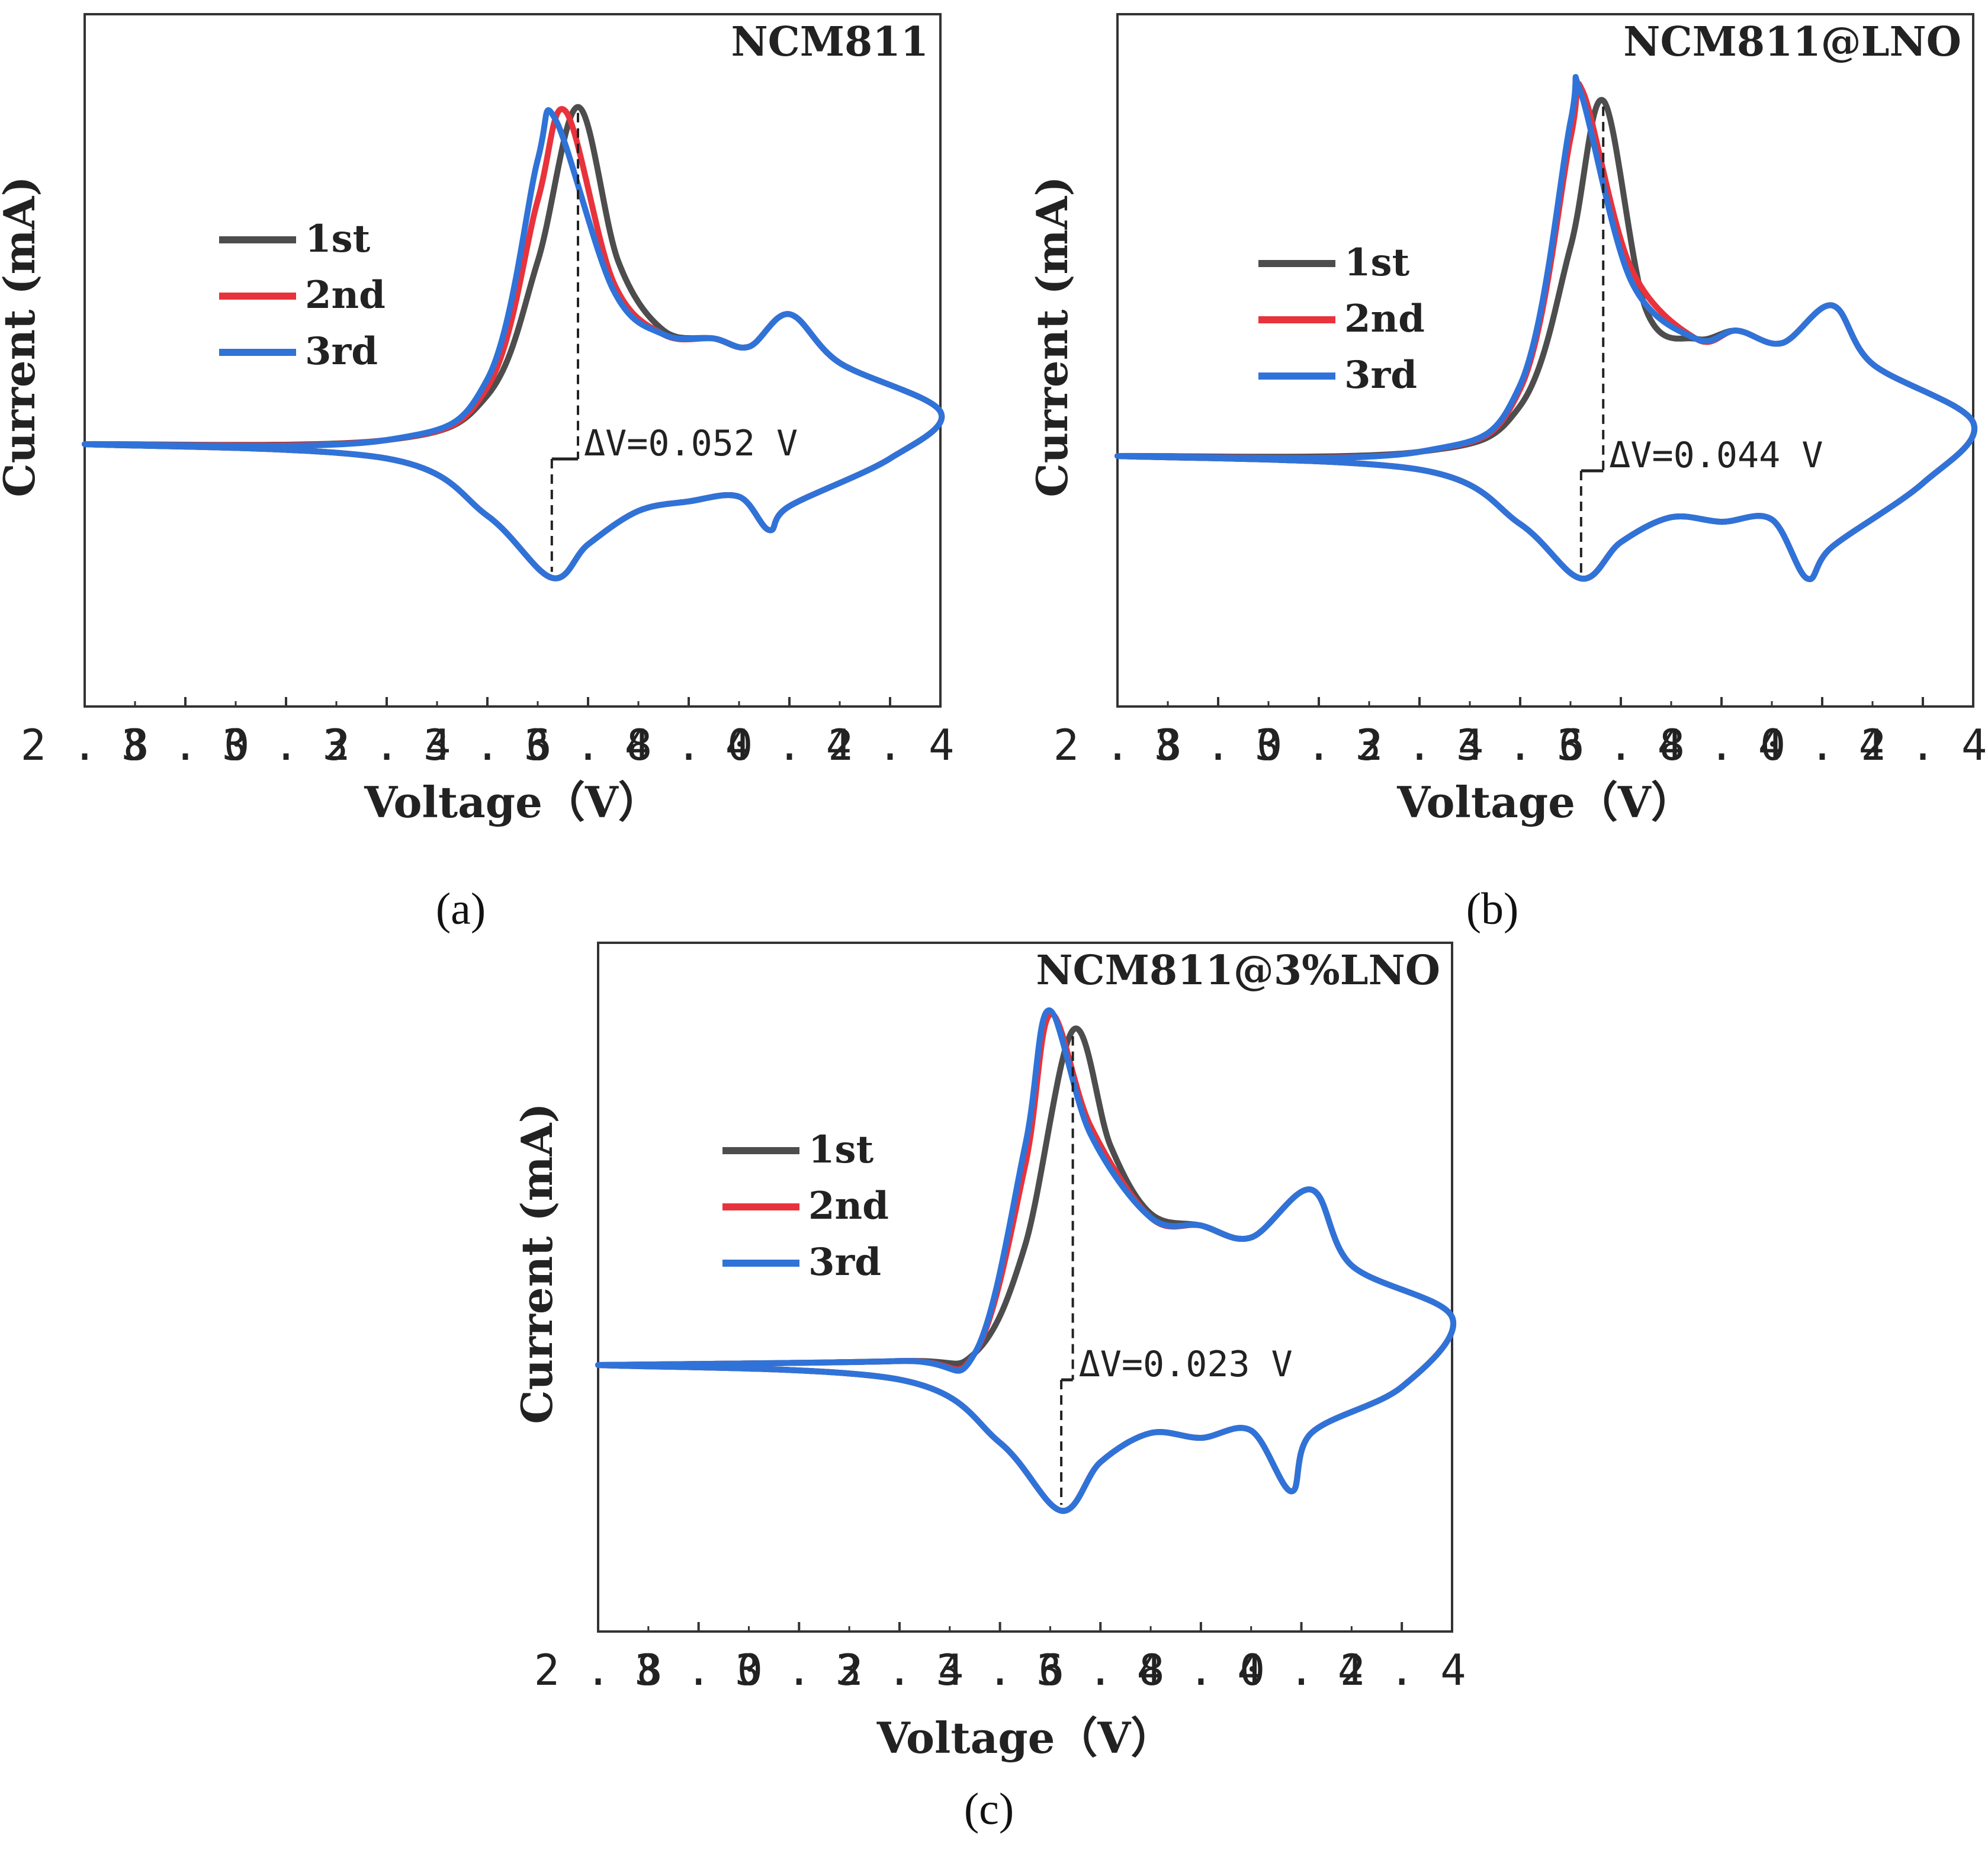 This screenshot has width=1988, height=1853. Describe the element at coordinates (1492, 909) in the screenshot. I see `panel-label-2: (b)` at that location.